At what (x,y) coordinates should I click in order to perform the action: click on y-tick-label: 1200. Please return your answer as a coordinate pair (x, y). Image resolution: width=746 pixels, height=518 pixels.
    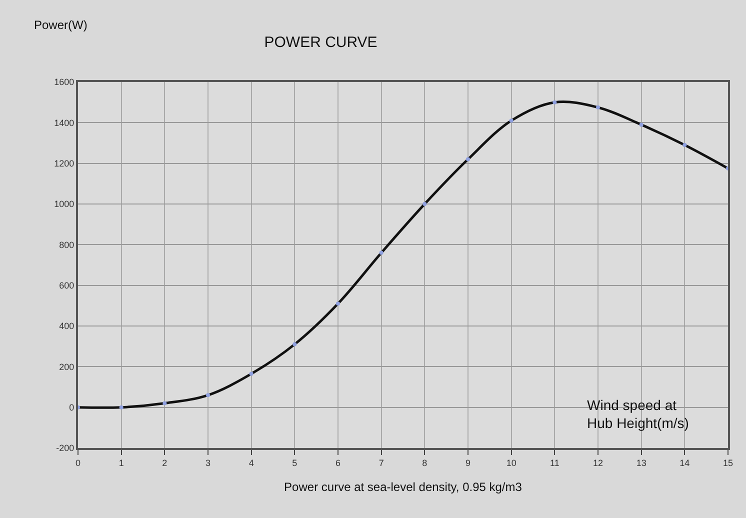
    Looking at the image, I should click on (64, 163).